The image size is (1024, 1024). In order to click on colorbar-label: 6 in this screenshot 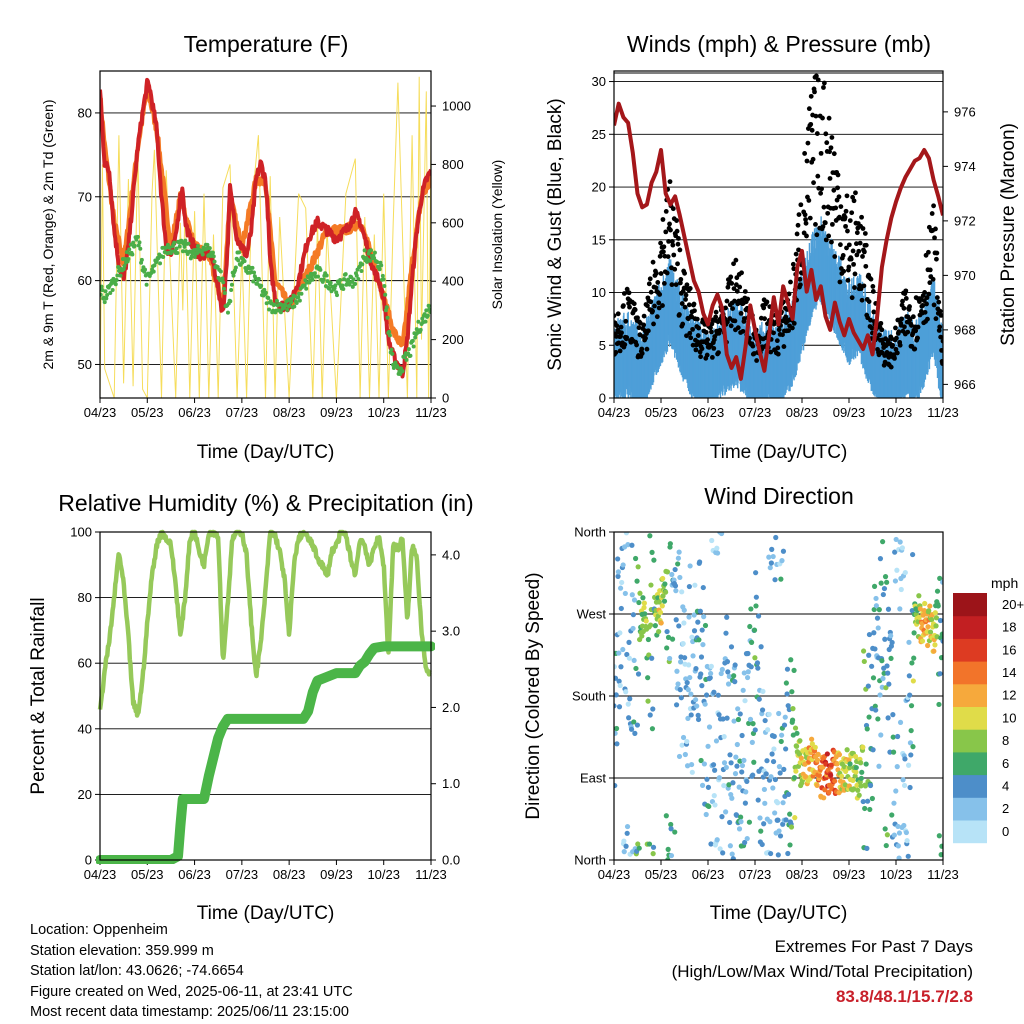, I will do `click(1005, 763)`.